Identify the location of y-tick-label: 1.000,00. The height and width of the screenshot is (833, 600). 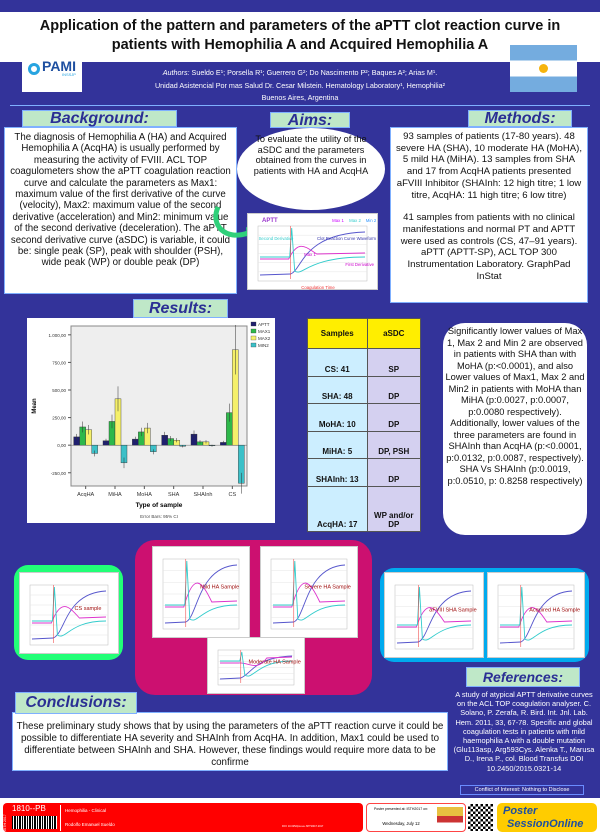
(57, 335).